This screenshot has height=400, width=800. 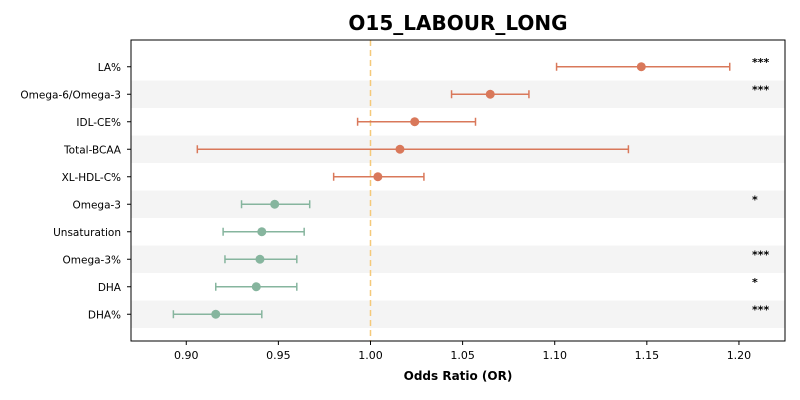 I want to click on category-label: IDL-CE%, so click(x=98, y=123).